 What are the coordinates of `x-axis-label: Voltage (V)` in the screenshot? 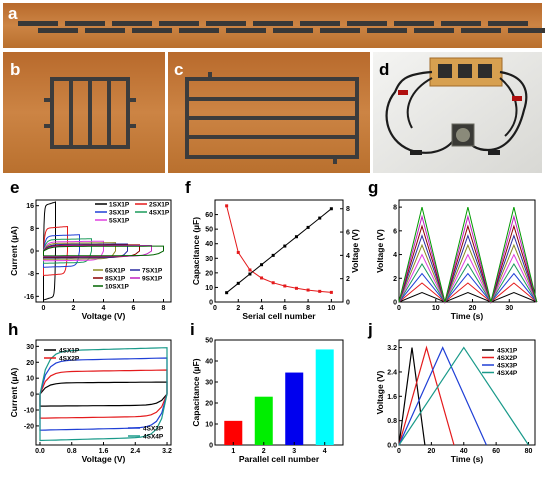 It's located at (104, 316).